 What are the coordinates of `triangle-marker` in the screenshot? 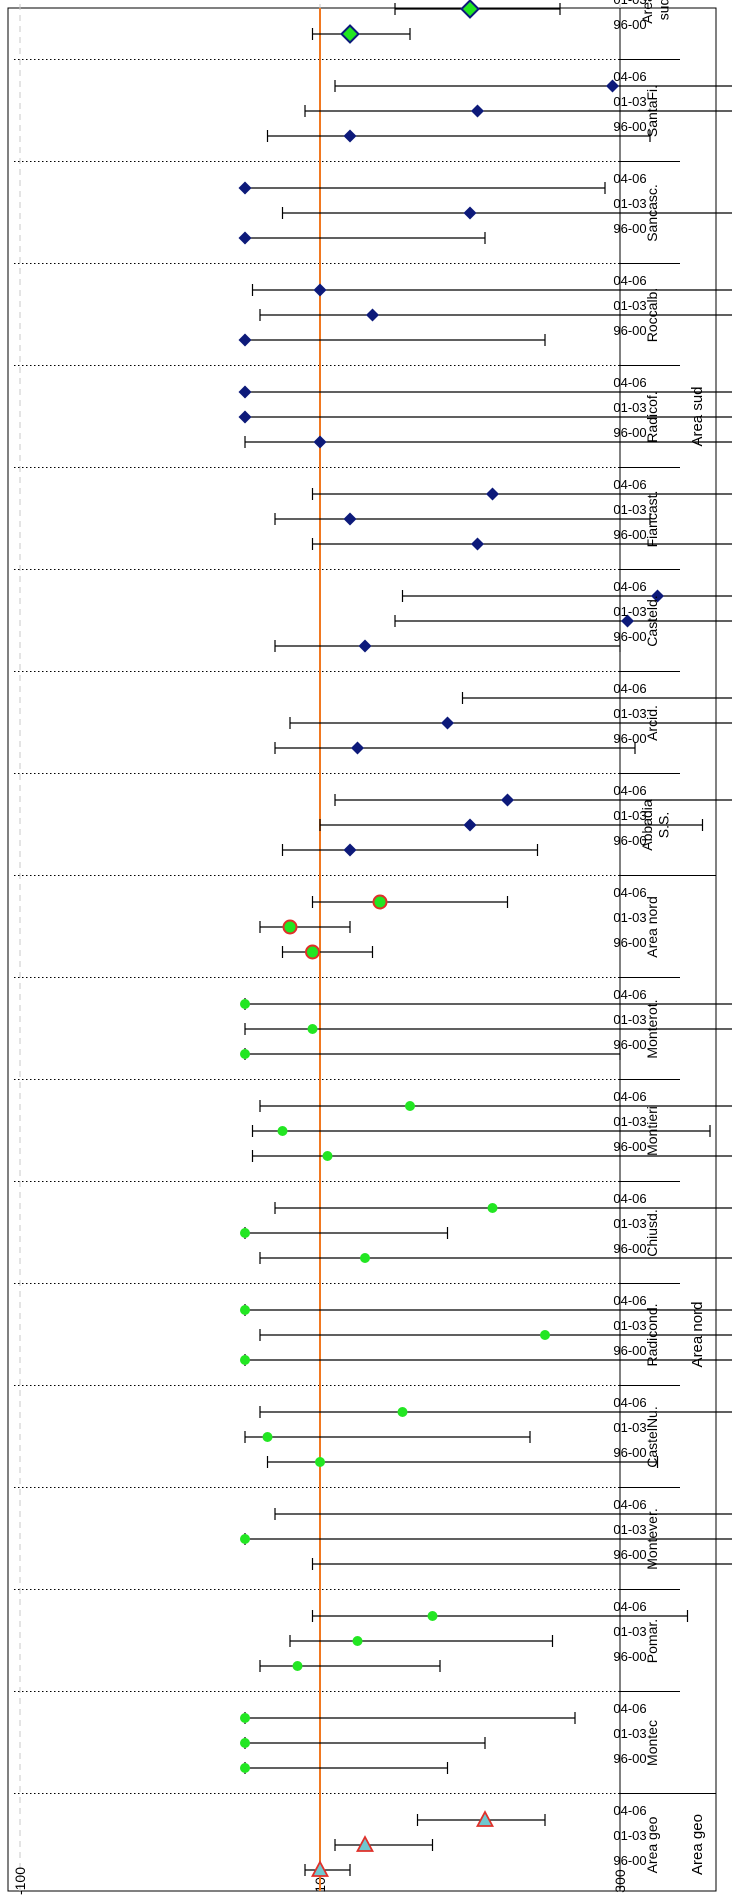 It's located at (365, 1843).